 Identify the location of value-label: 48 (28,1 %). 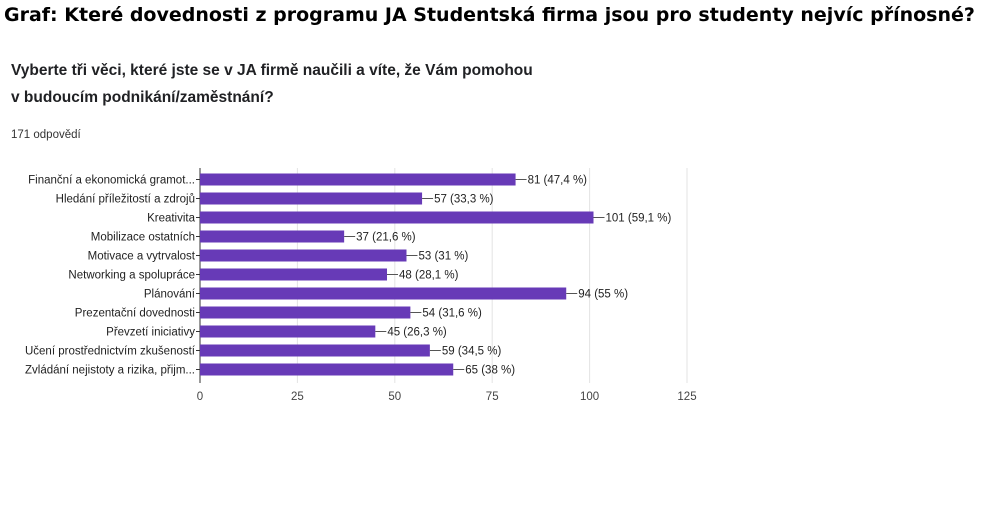
(429, 276).